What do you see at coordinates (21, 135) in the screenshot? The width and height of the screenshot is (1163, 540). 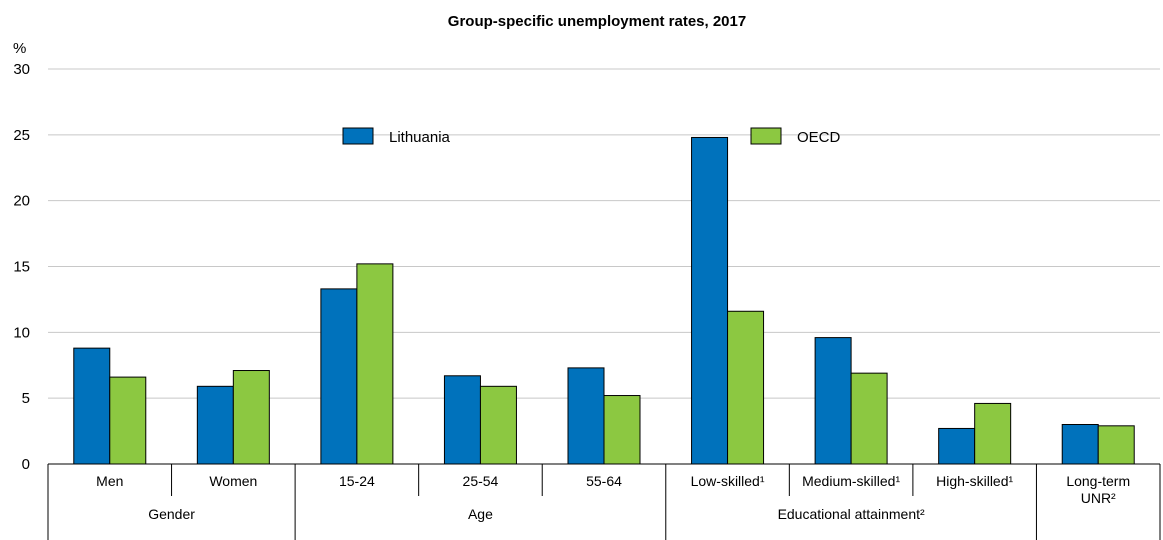 I see `y-tick-label: 25` at bounding box center [21, 135].